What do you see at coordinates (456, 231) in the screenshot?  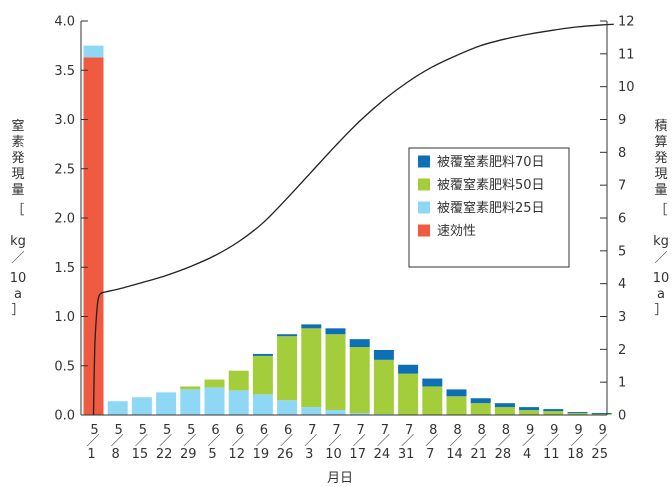 I see `legend-label: 速効性` at bounding box center [456, 231].